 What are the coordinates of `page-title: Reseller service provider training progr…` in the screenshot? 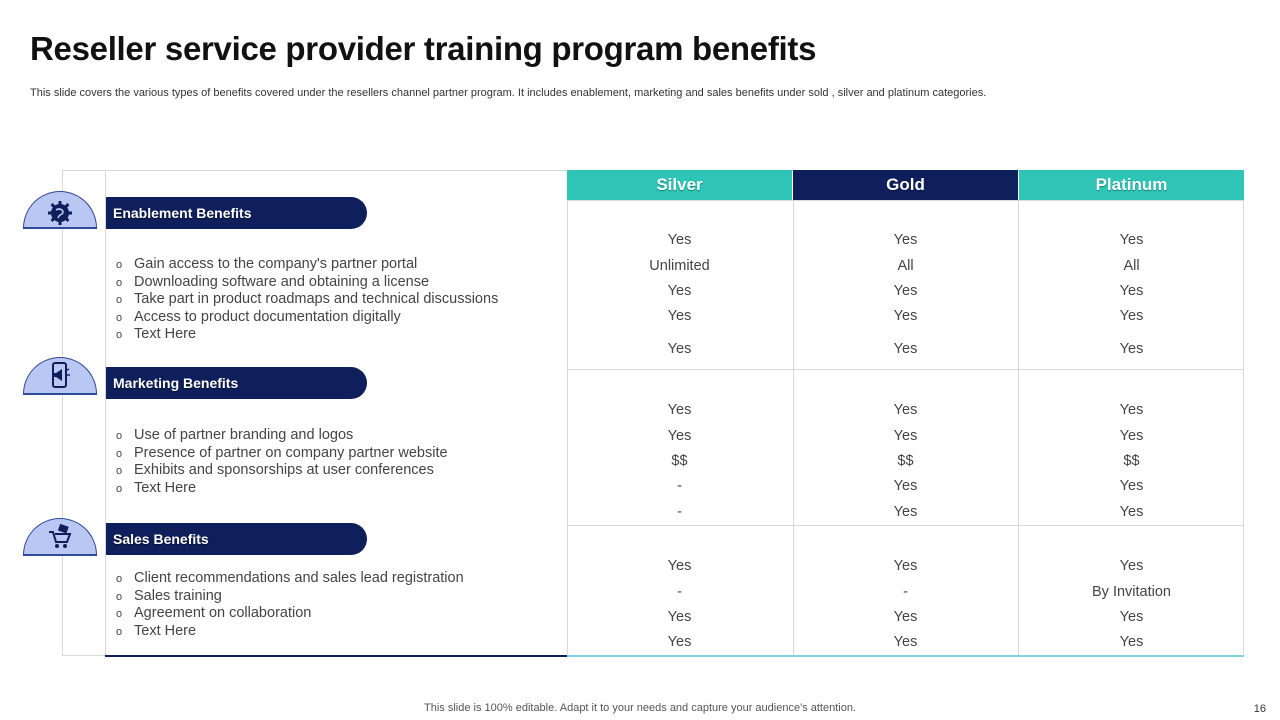 It's located at (423, 49).